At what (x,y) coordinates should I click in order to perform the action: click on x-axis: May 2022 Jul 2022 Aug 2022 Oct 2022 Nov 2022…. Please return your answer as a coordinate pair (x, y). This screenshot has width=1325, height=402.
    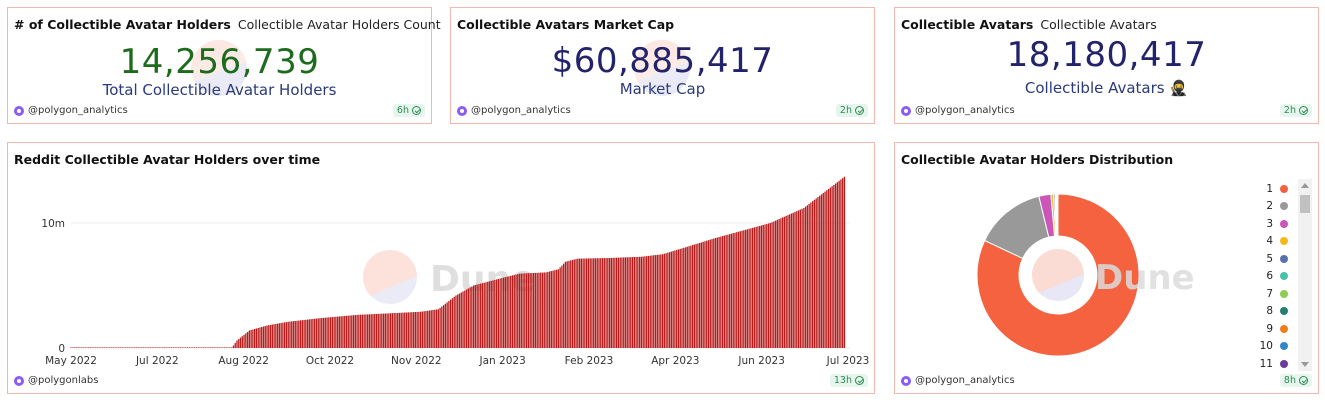
    Looking at the image, I should click on (457, 361).